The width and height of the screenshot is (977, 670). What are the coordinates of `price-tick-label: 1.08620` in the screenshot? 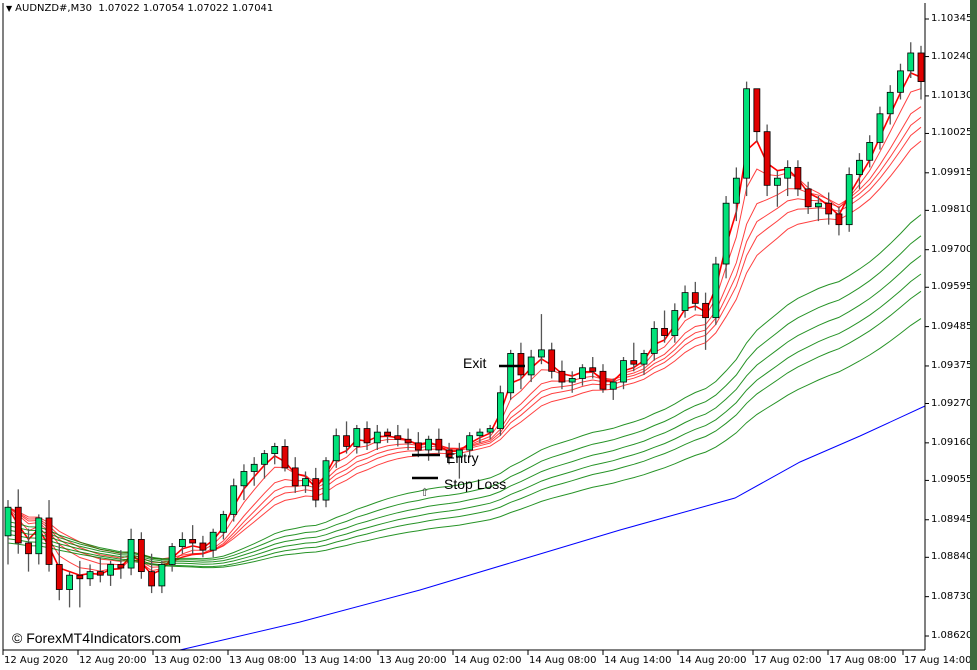 It's located at (952, 635).